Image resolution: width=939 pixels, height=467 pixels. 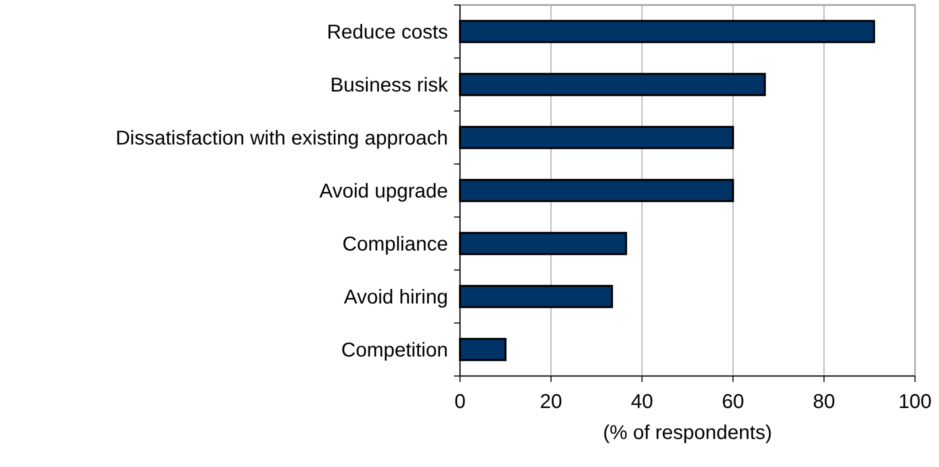 I want to click on y-tick-label: Reduce costs, so click(x=387, y=33).